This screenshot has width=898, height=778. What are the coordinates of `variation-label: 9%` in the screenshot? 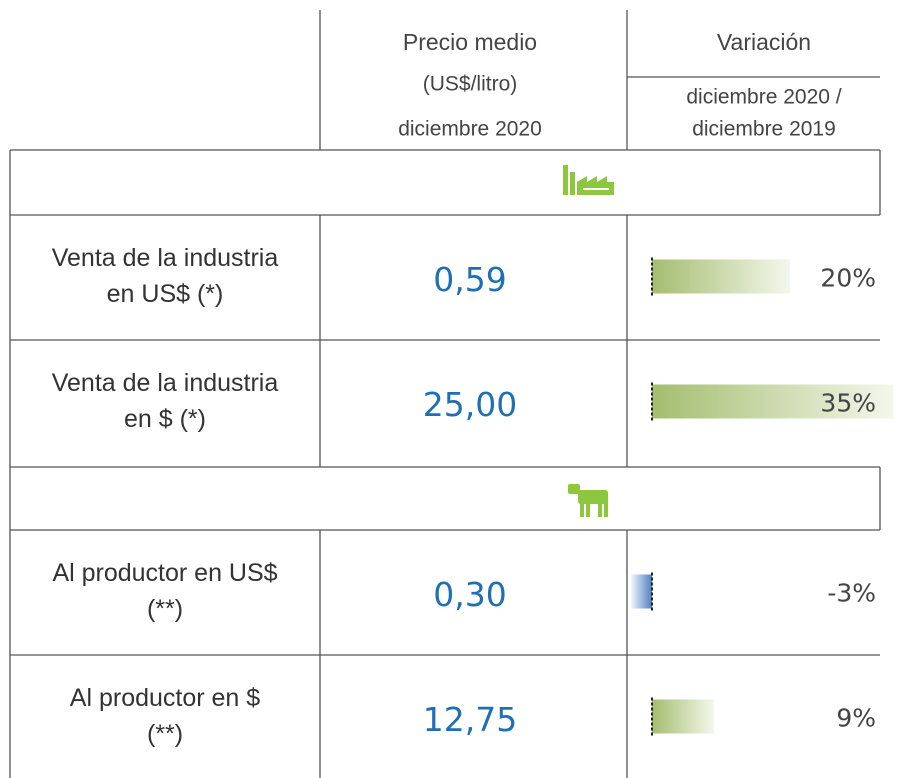 It's located at (856, 718).